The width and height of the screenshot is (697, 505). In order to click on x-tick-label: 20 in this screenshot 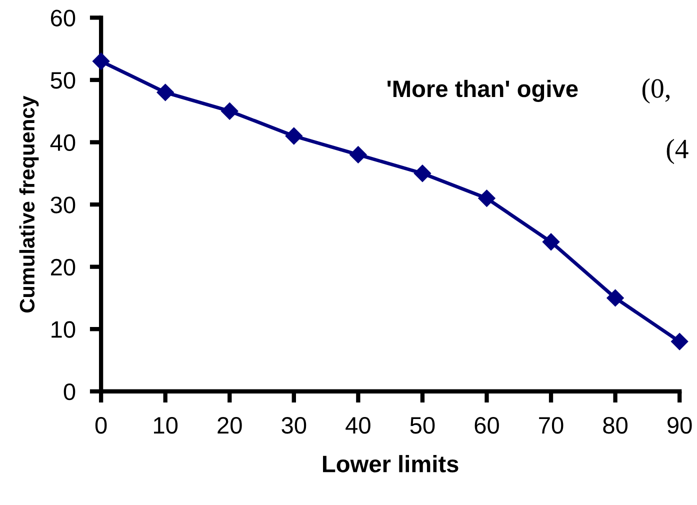, I will do `click(230, 425)`.